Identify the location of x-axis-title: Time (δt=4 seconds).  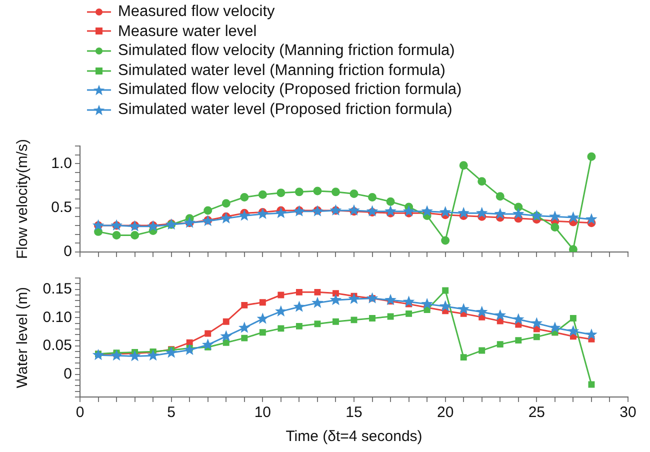
(354, 437).